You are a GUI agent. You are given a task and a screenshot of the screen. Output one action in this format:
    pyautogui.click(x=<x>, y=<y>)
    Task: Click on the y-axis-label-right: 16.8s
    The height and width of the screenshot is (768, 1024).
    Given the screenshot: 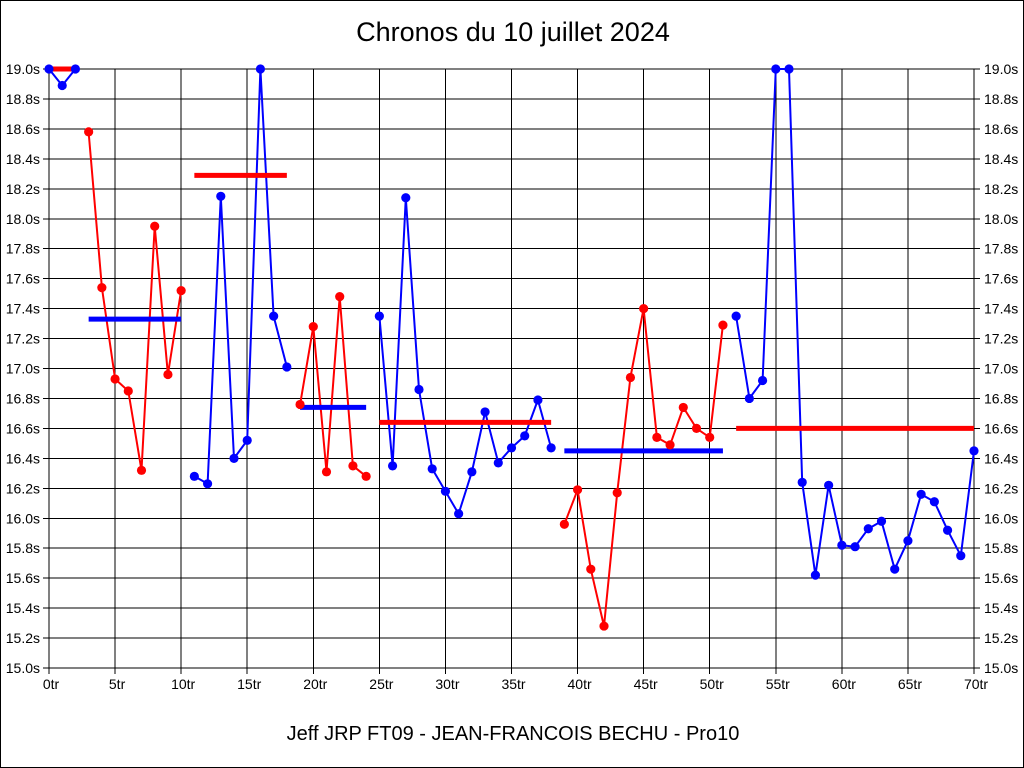 What is the action you would take?
    pyautogui.click(x=1001, y=398)
    